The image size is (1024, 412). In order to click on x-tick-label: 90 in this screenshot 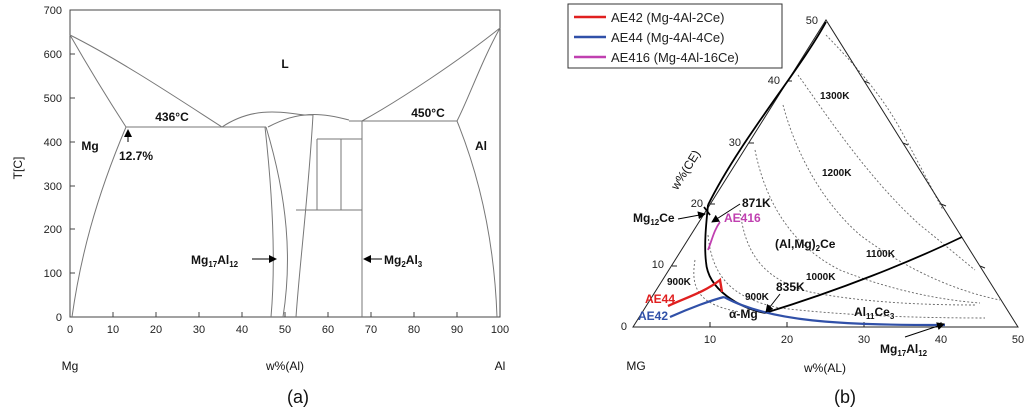, I will do `click(457, 330)`.